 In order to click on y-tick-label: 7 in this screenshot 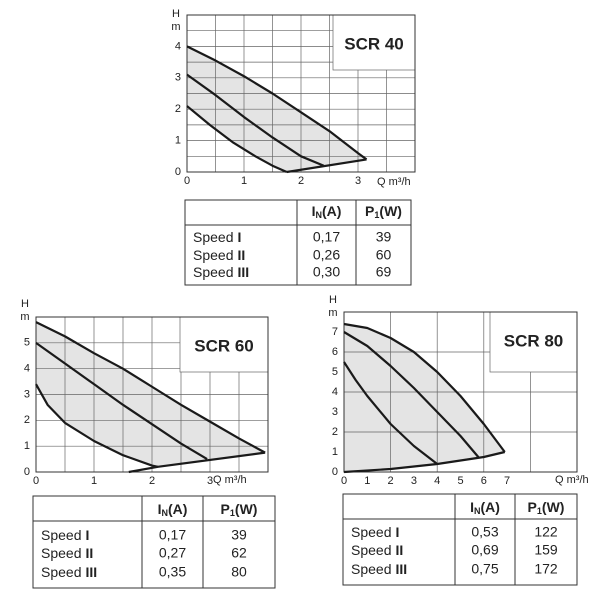, I will do `click(335, 332)`.